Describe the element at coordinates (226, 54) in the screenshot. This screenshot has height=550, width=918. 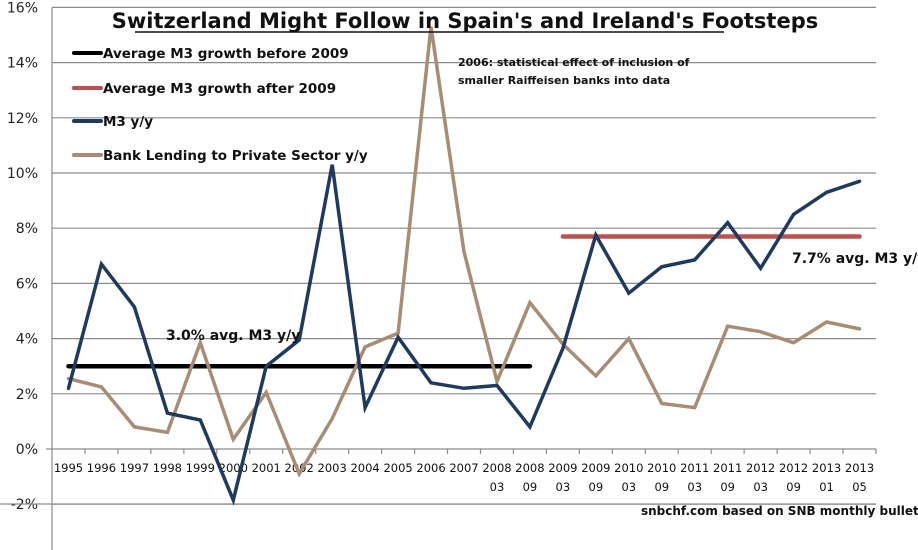
I see `legend-label: Average M3 growth before 2009` at that location.